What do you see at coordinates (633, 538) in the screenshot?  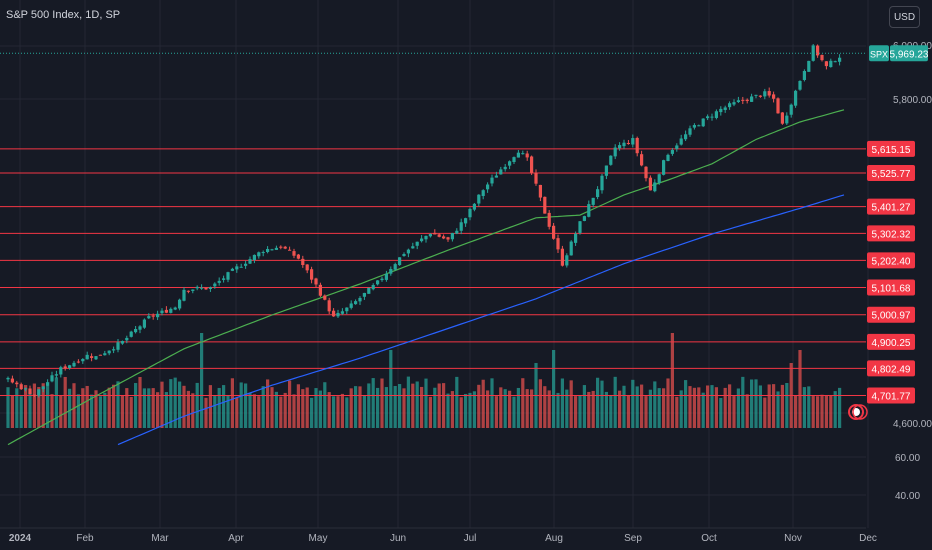 I see `x-axis-tick: Sep` at bounding box center [633, 538].